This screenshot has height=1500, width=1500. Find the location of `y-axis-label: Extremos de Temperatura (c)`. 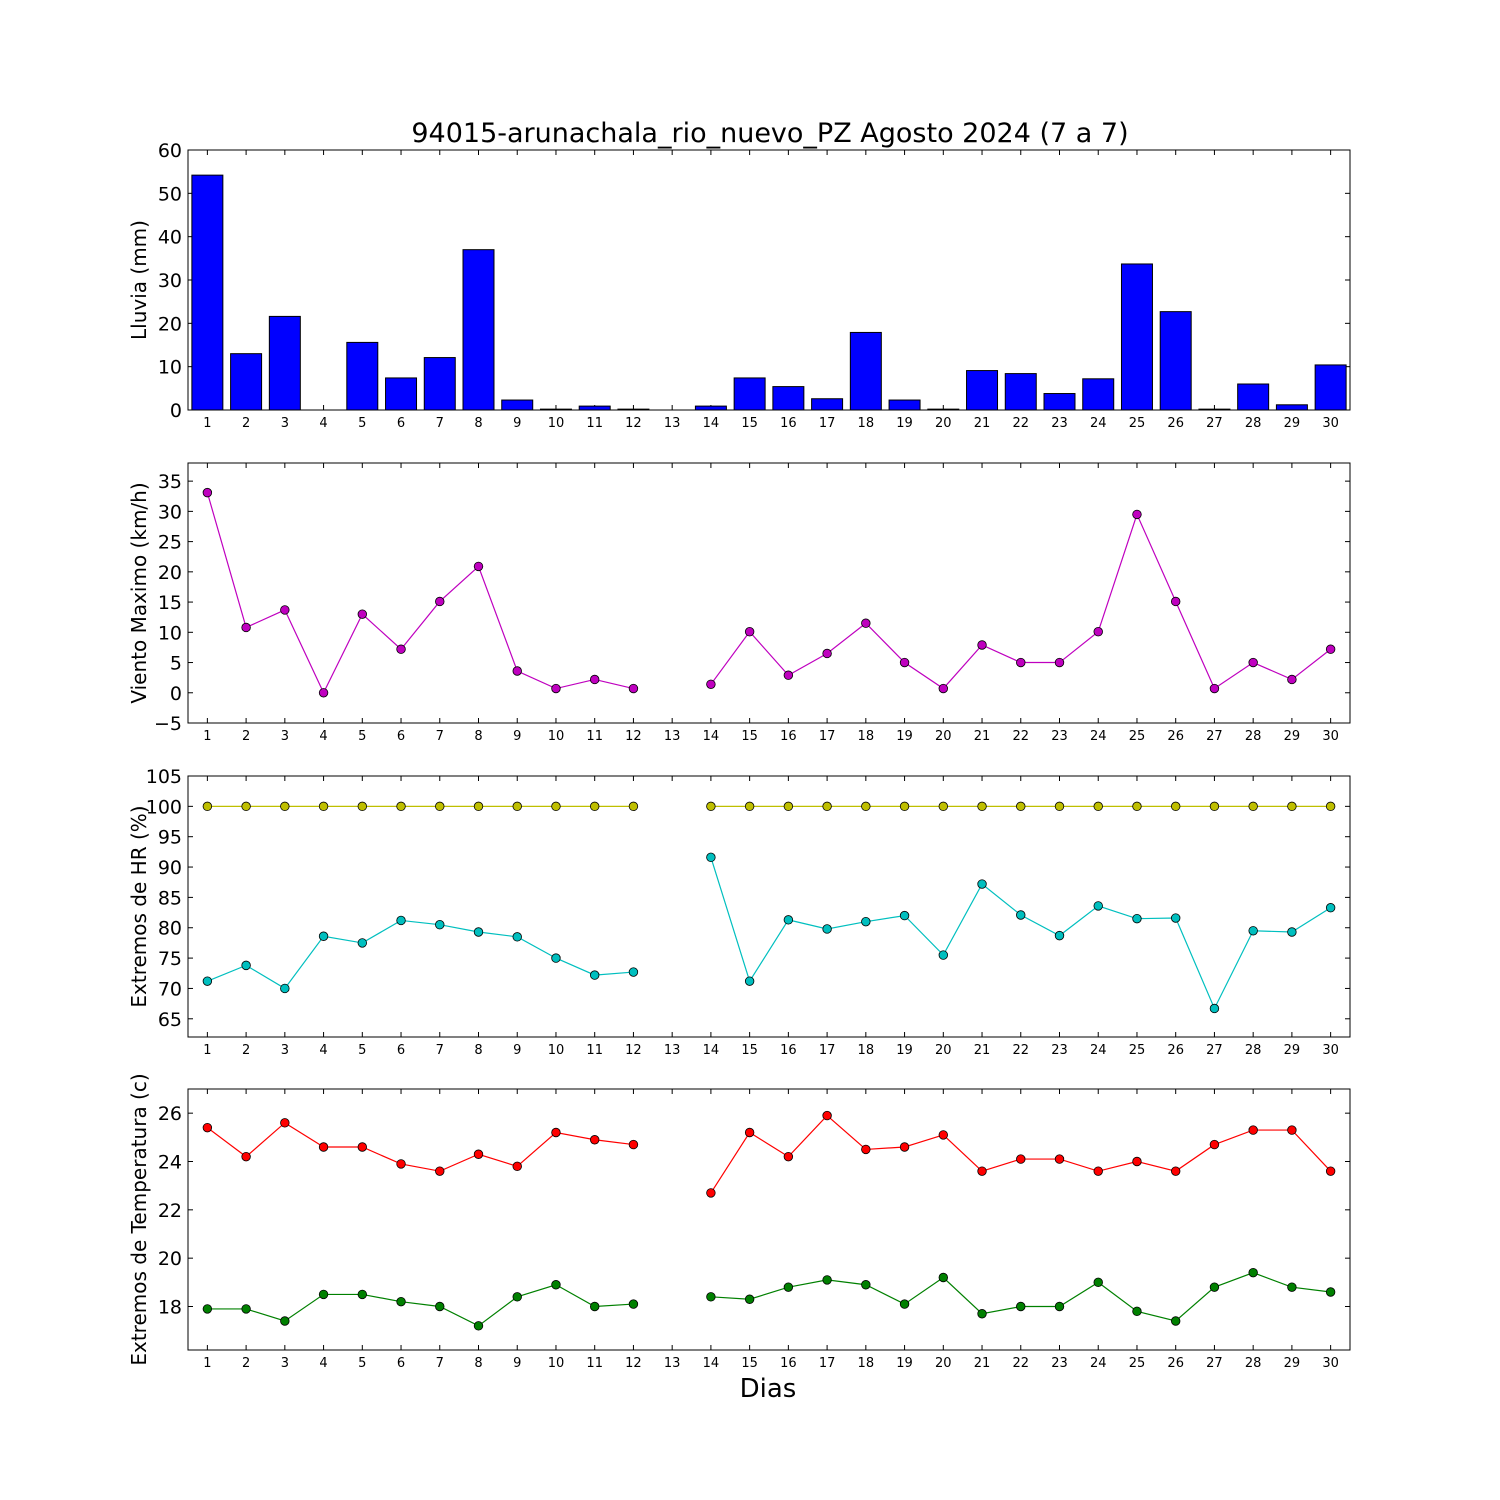

y-axis-label: Extremos de Temperatura (c) is located at coordinates (139, 1219).